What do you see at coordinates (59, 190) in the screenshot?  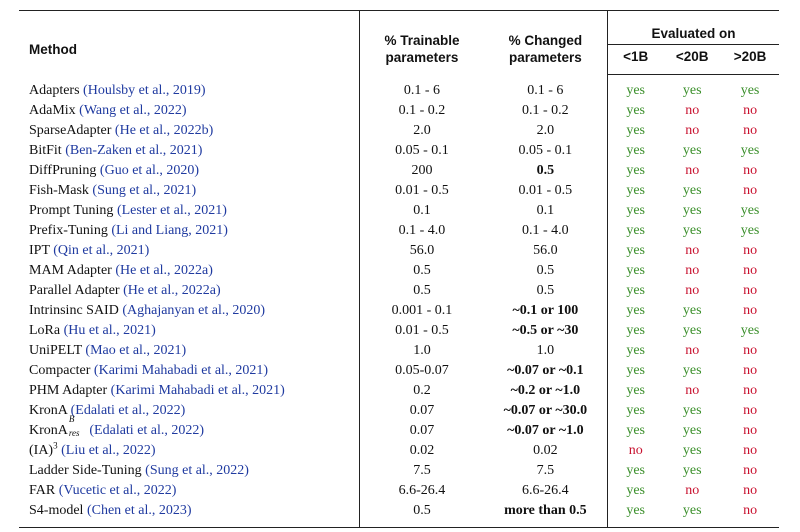 I see `method-name: Fish-Mask` at bounding box center [59, 190].